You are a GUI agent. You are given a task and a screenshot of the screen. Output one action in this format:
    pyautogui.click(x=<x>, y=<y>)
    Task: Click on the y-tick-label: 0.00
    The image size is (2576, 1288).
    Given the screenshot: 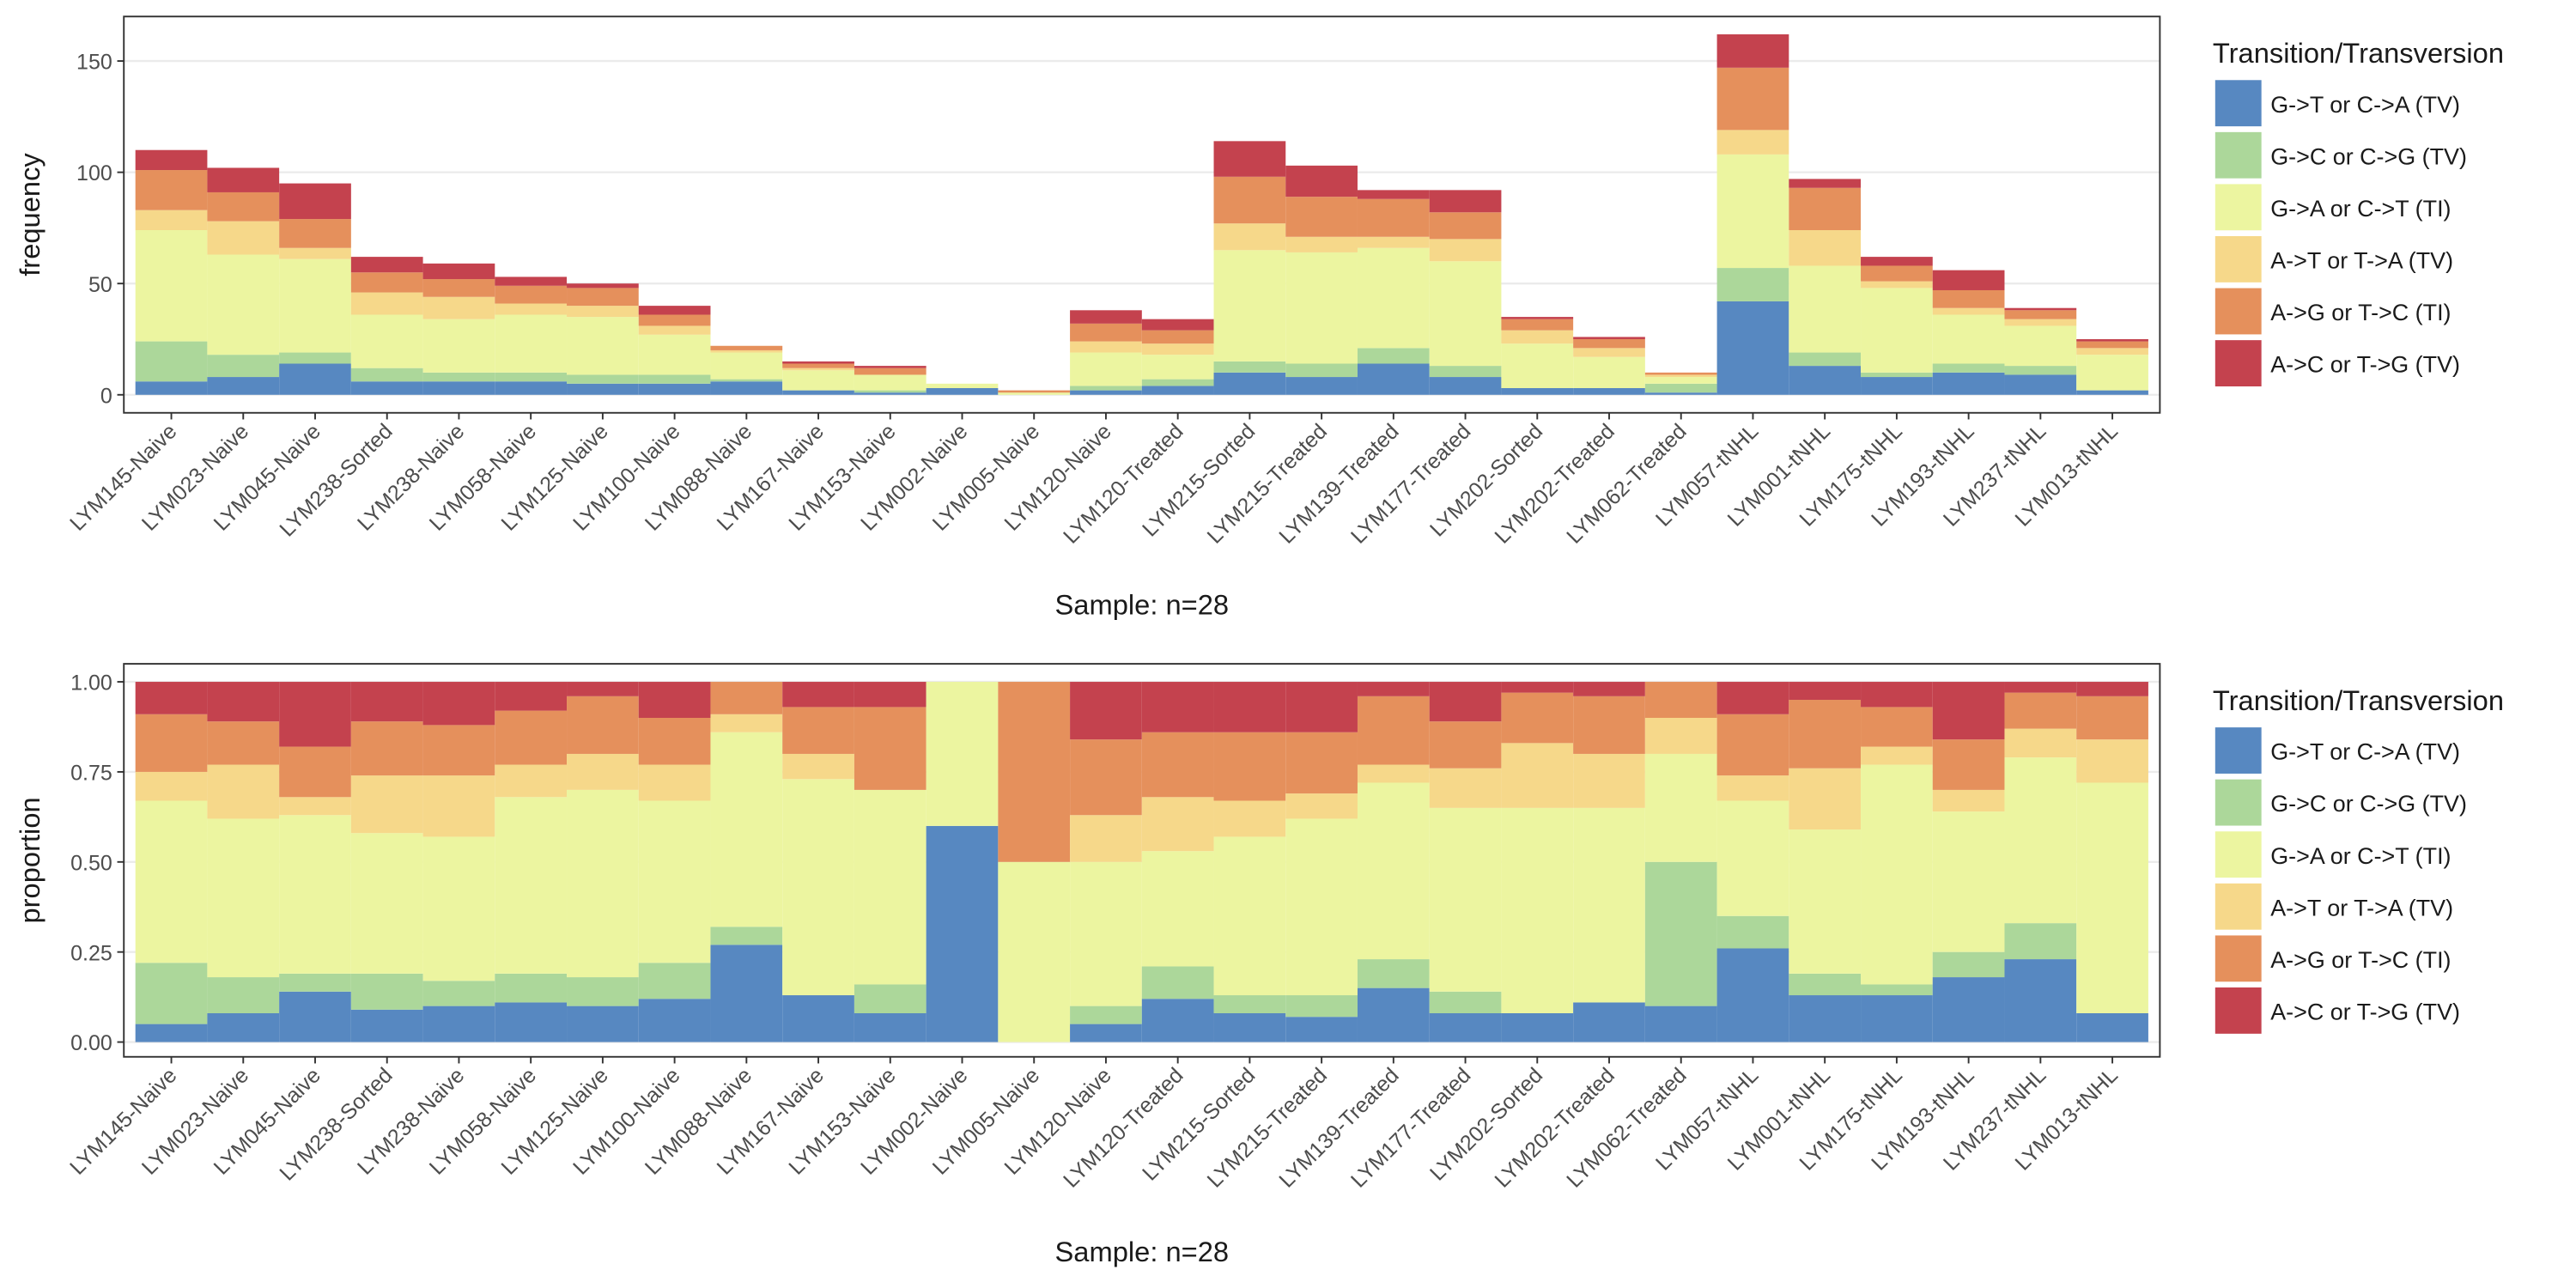 What is the action you would take?
    pyautogui.click(x=91, y=1043)
    